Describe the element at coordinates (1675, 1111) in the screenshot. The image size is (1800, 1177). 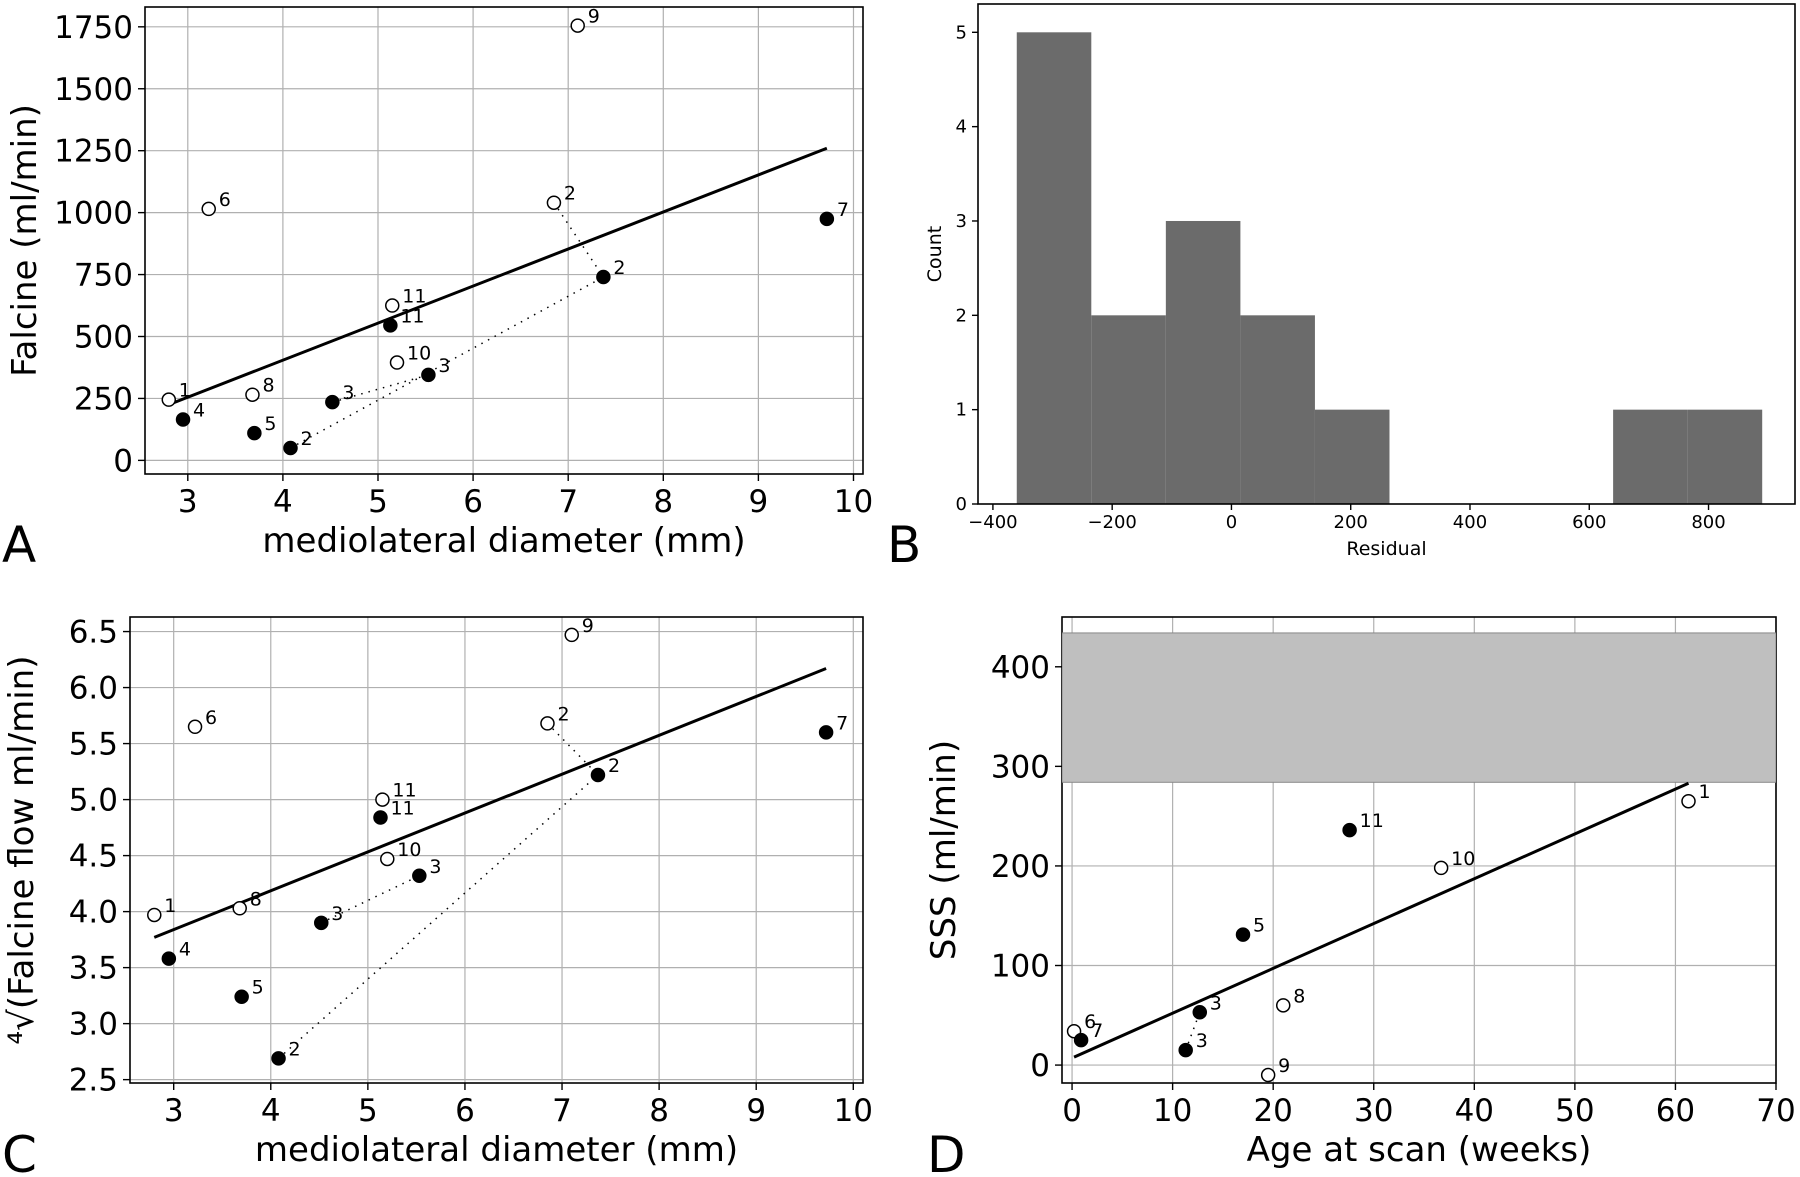
I see `x-tick-label: 60` at that location.